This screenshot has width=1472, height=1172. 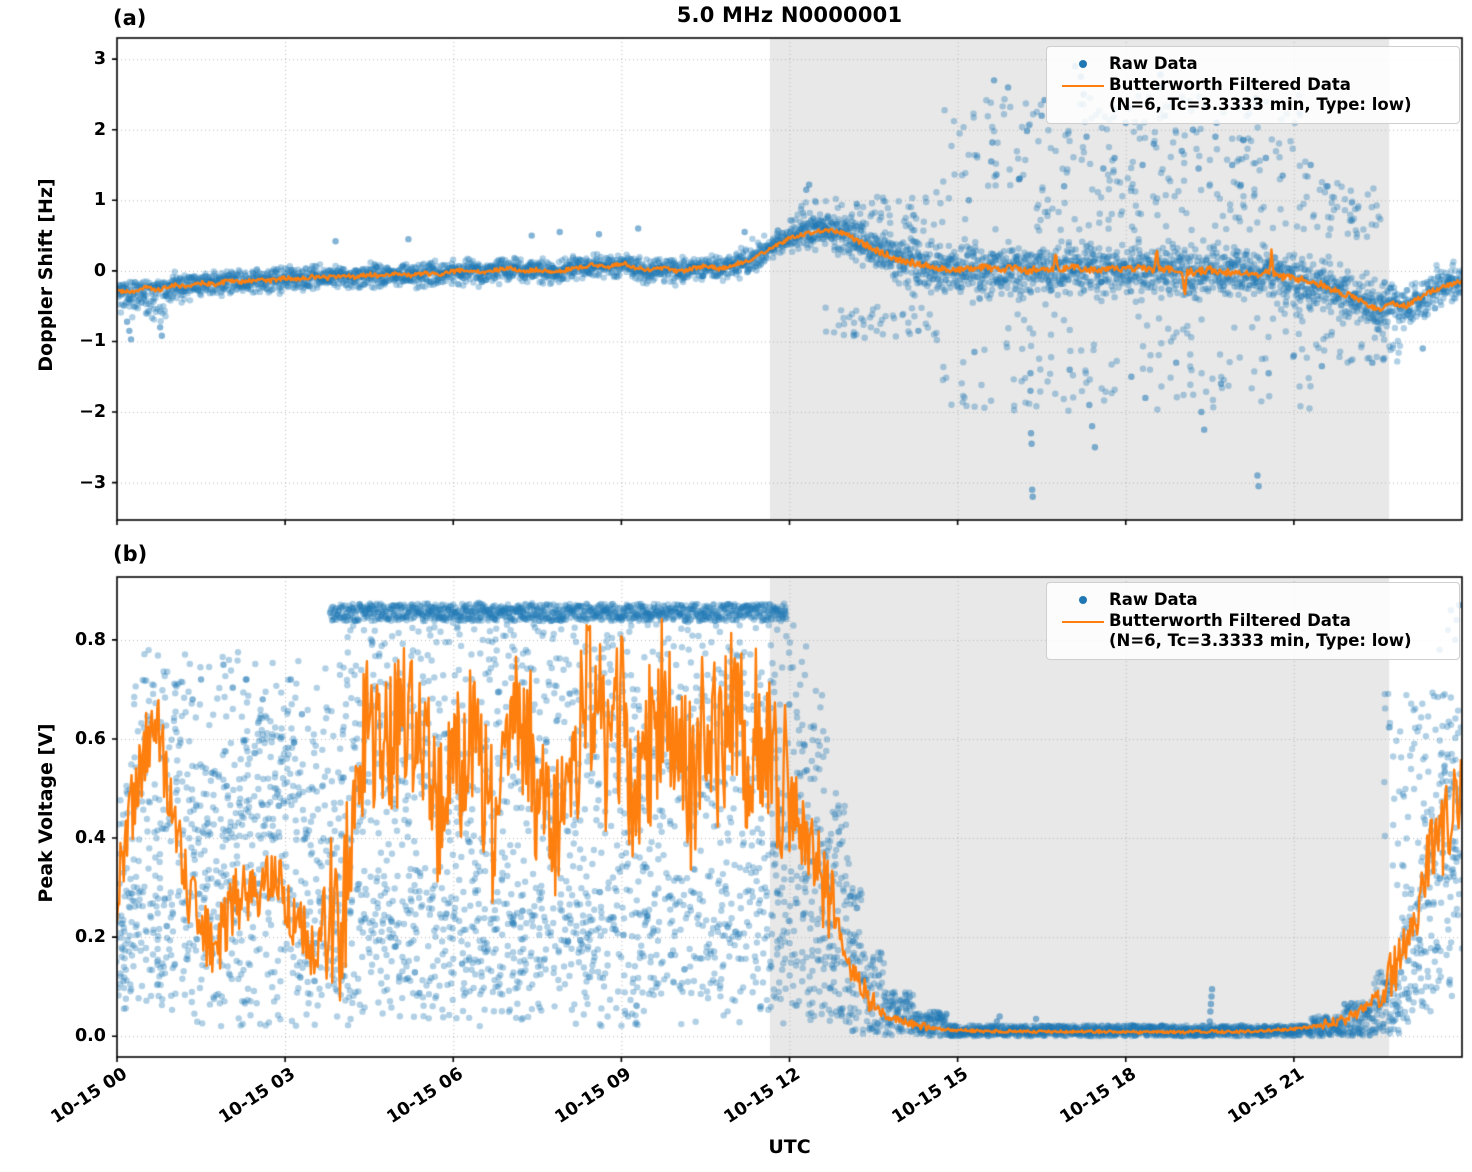 What do you see at coordinates (90, 738) in the screenshot?
I see `y-tick-label: 0.6` at bounding box center [90, 738].